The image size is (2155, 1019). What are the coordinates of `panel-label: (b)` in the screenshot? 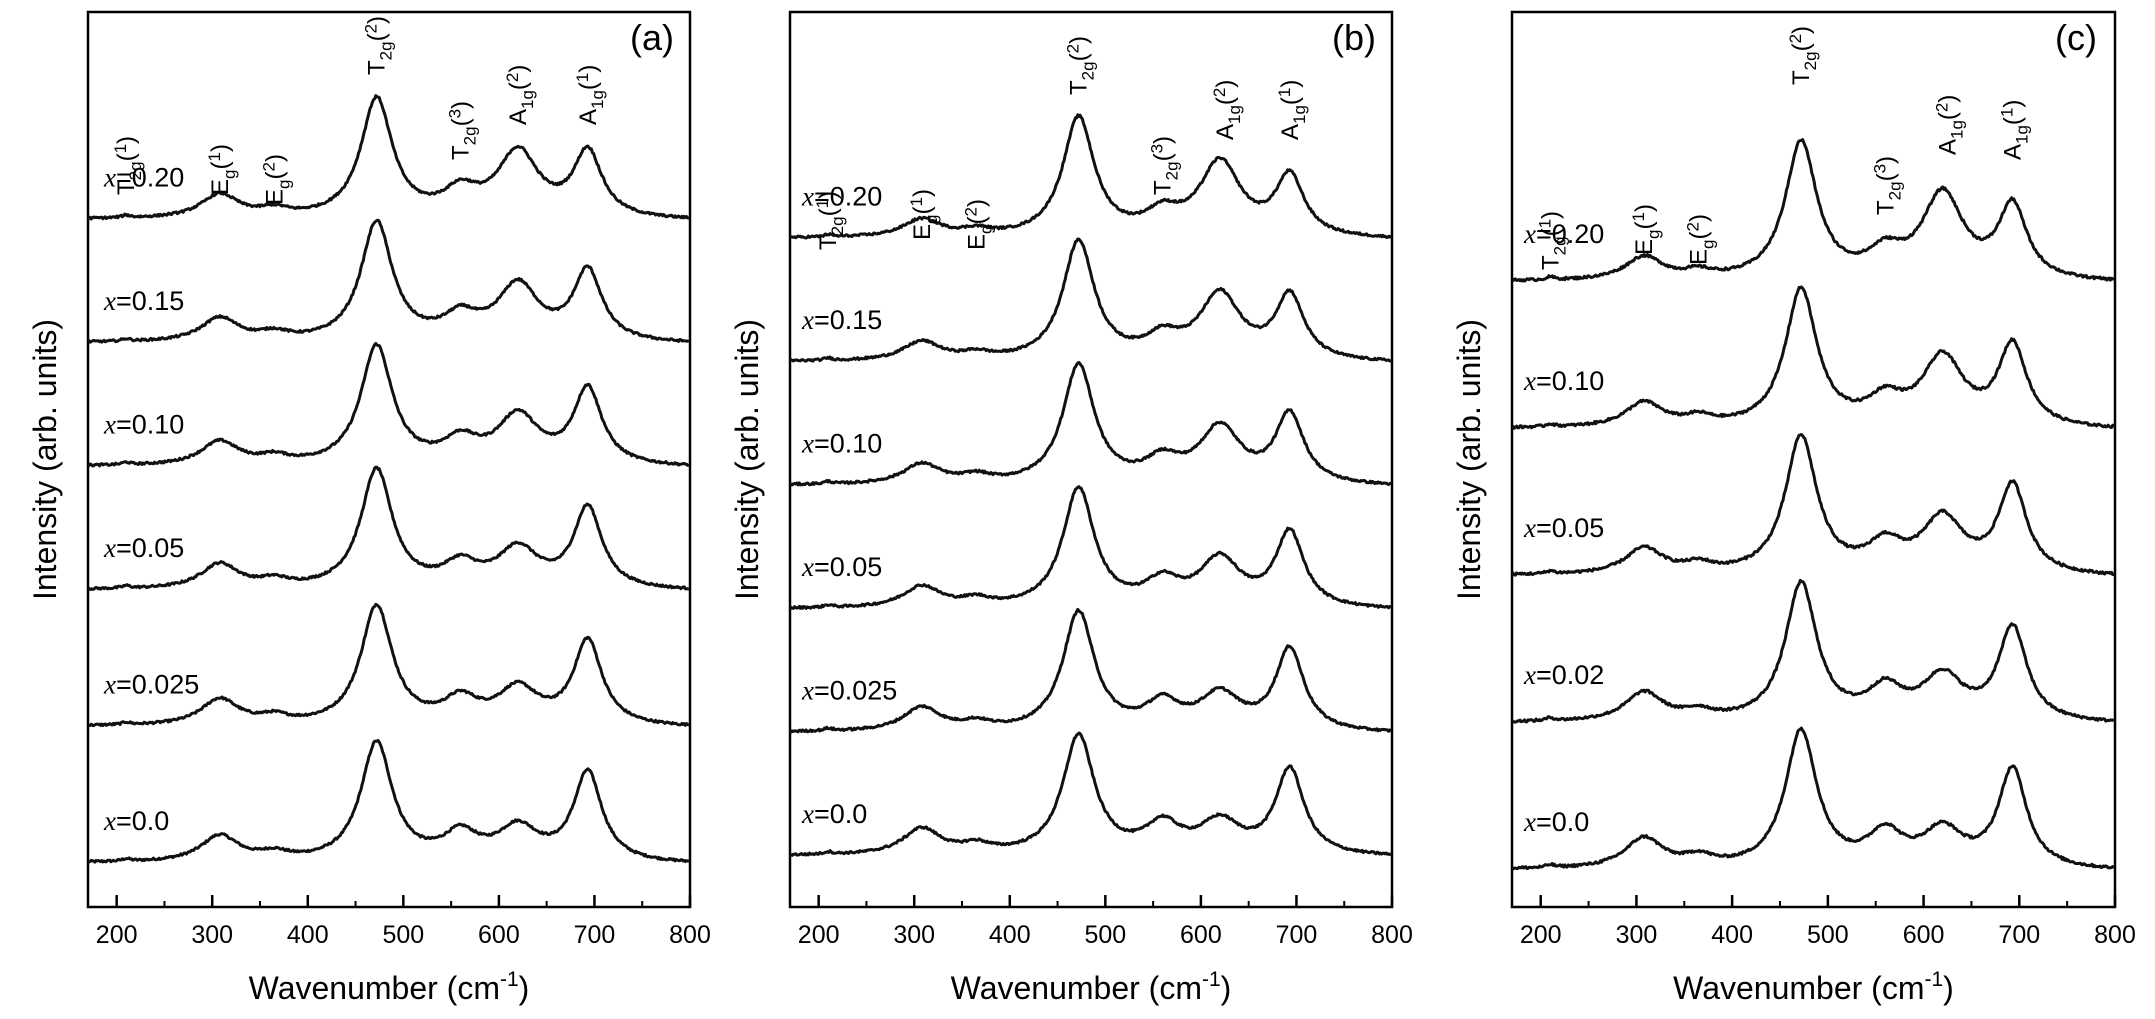 It's located at (1354, 37).